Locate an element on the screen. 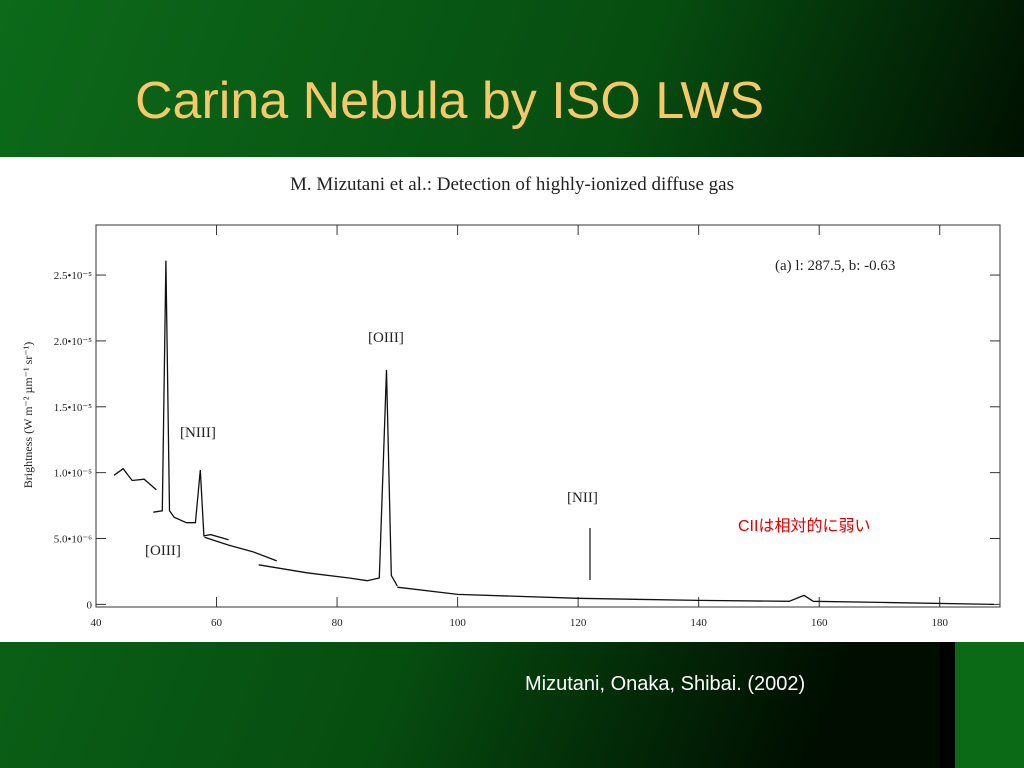 Image resolution: width=1024 pixels, height=768 pixels. annotation: [NII] is located at coordinates (582, 498).